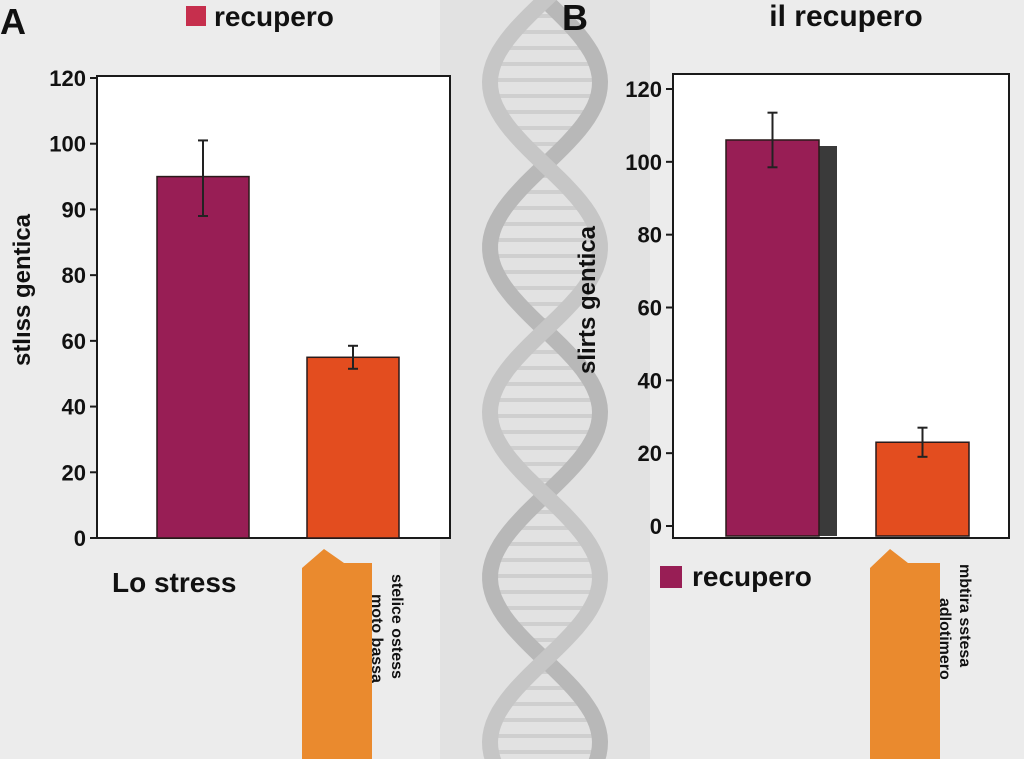 Image resolution: width=1024 pixels, height=759 pixels. I want to click on panel-b-title: il recupero, so click(845, 16).